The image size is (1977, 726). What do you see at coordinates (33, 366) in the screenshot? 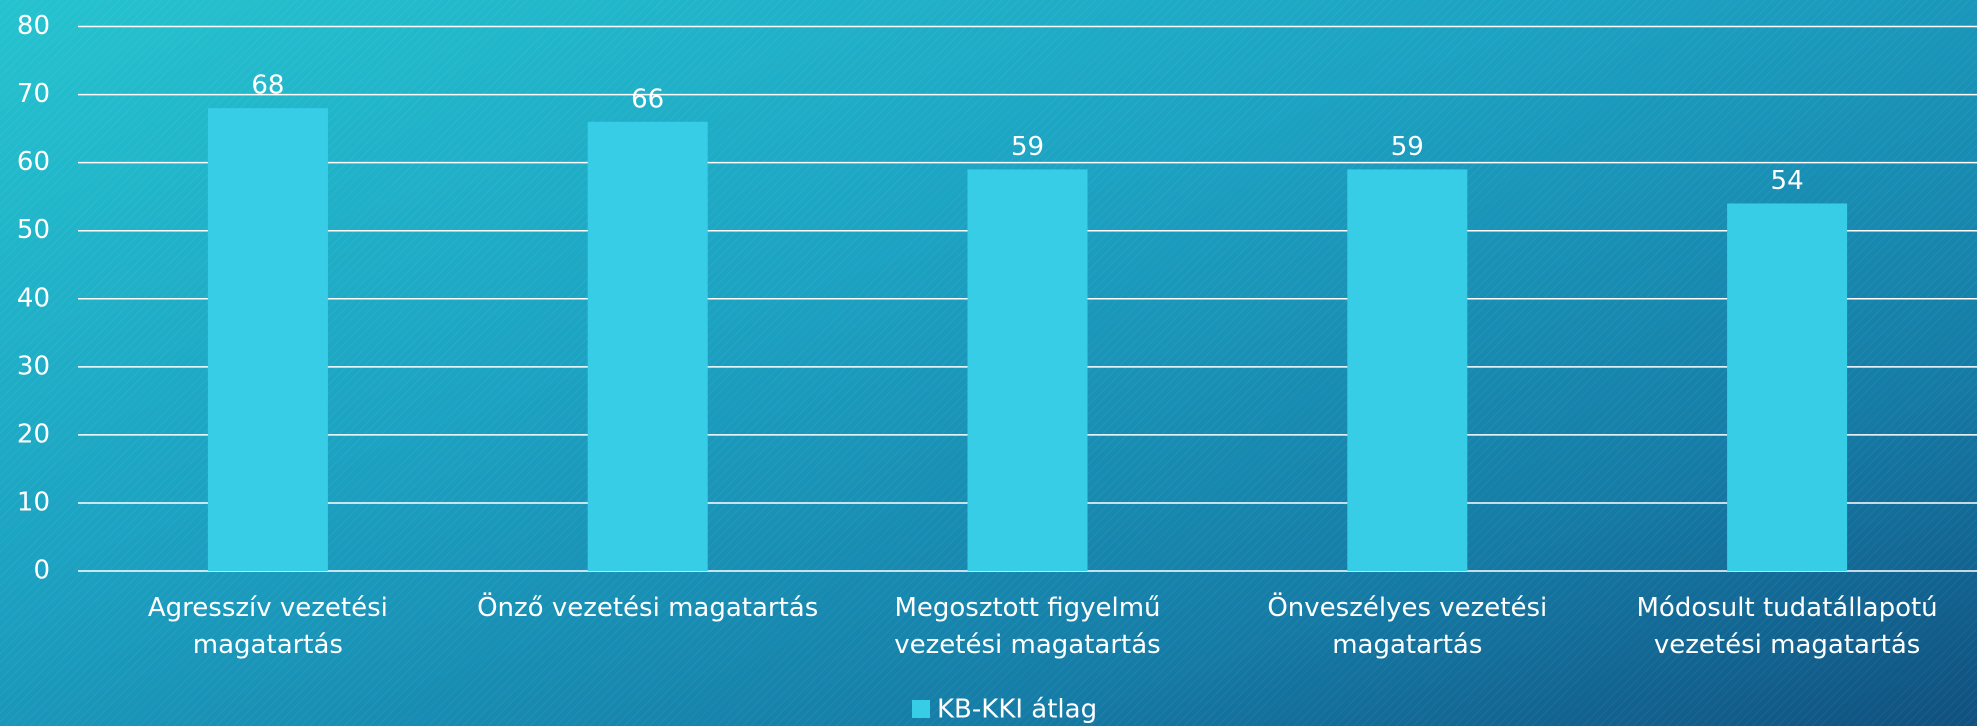
I see `y-tick-label: 30` at bounding box center [33, 366].